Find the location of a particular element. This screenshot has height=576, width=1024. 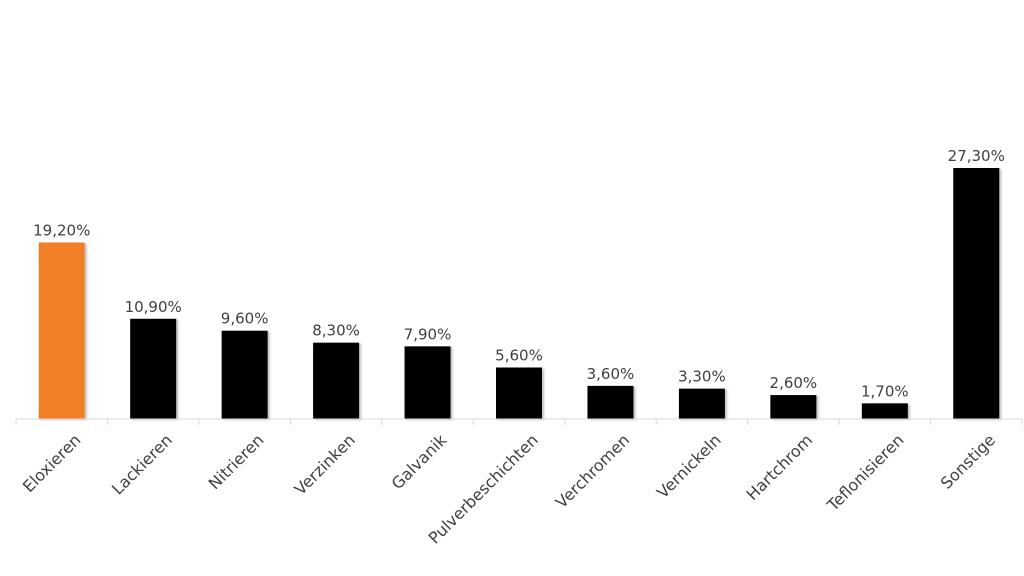

data-label: 7,90% is located at coordinates (428, 334).